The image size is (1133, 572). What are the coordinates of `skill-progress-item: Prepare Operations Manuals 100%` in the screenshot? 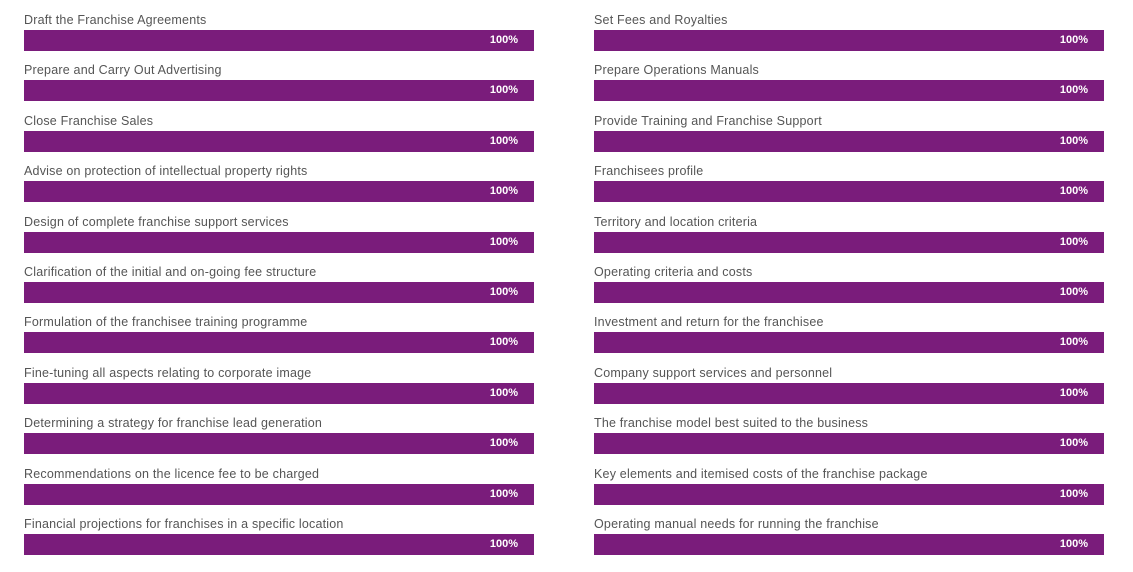 It's located at (849, 87).